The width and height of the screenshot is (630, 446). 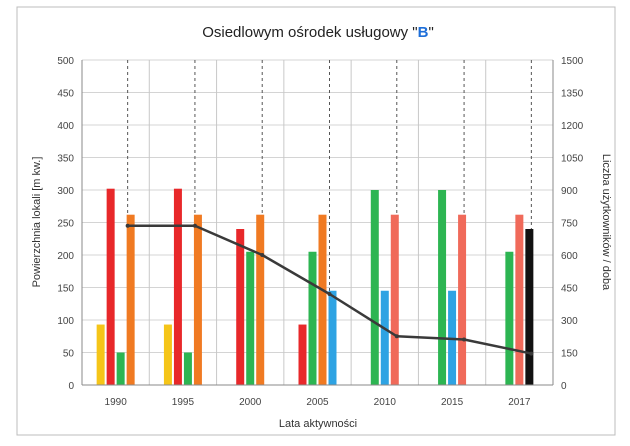 I want to click on y-right-tick-label: 450, so click(x=569, y=289).